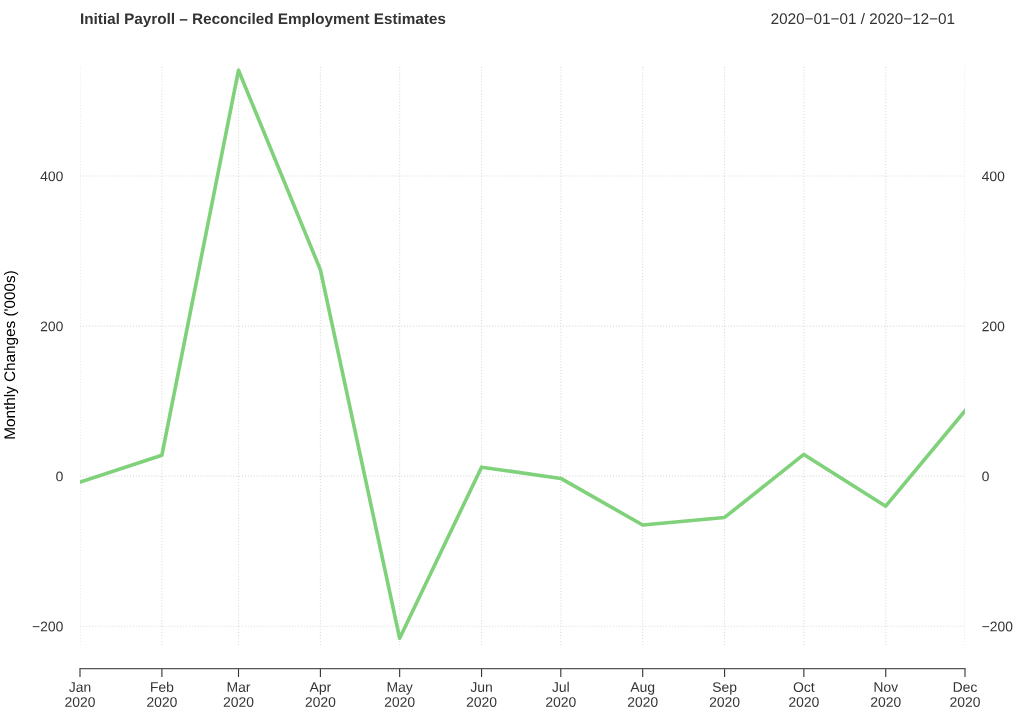 The width and height of the screenshot is (1019, 713). What do you see at coordinates (80, 694) in the screenshot?
I see `x-tick-label: Jan 2020` at bounding box center [80, 694].